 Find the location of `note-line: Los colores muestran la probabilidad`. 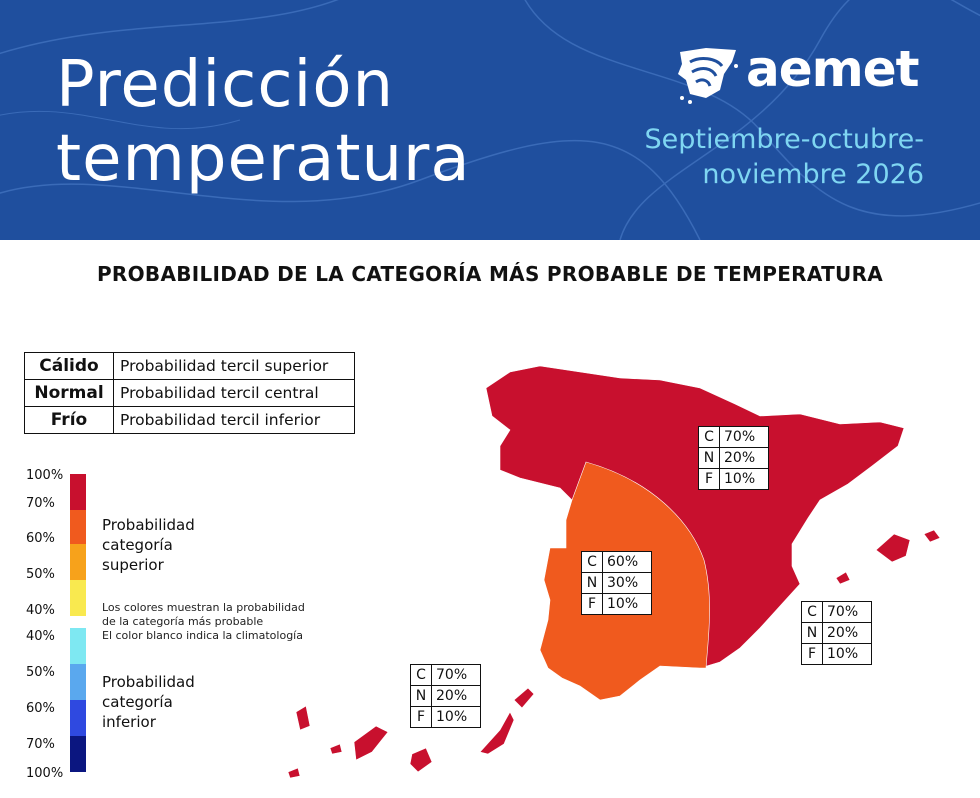

note-line: Los colores muestran la probabilidad is located at coordinates (203, 607).